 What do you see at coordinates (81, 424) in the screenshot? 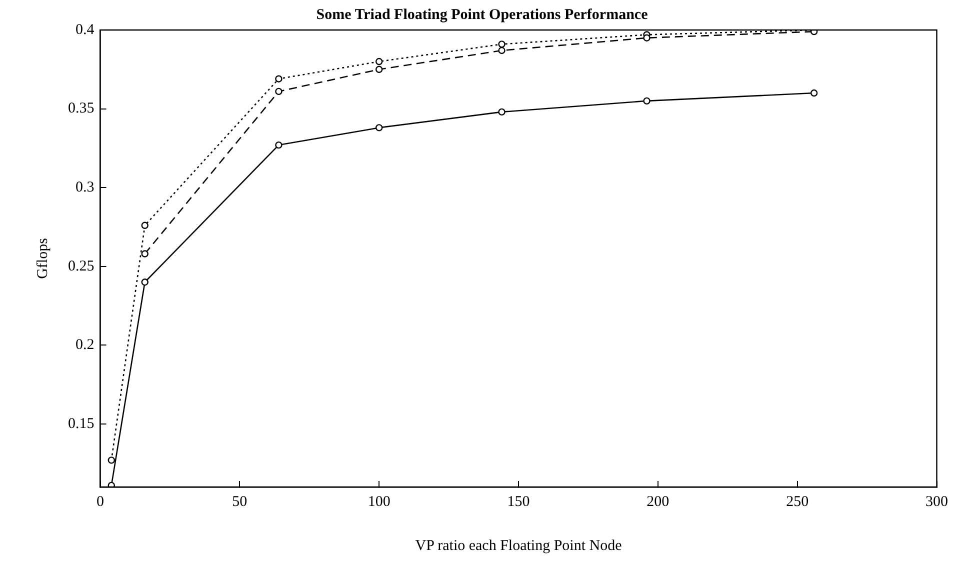
I see `y-tick-label: 0.15` at bounding box center [81, 424].